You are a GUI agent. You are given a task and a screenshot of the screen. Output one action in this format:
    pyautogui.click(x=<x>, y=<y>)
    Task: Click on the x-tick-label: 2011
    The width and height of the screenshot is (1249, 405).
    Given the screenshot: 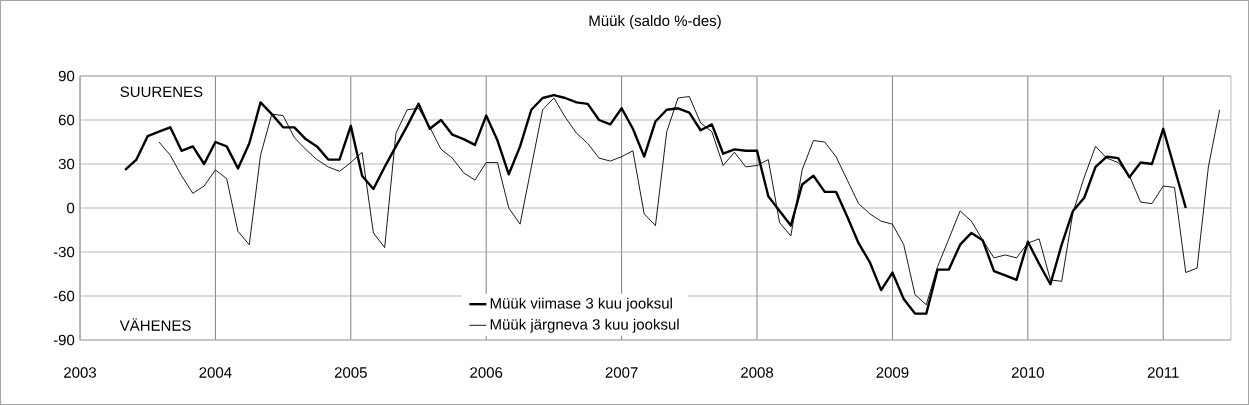 What is the action you would take?
    pyautogui.click(x=1163, y=372)
    